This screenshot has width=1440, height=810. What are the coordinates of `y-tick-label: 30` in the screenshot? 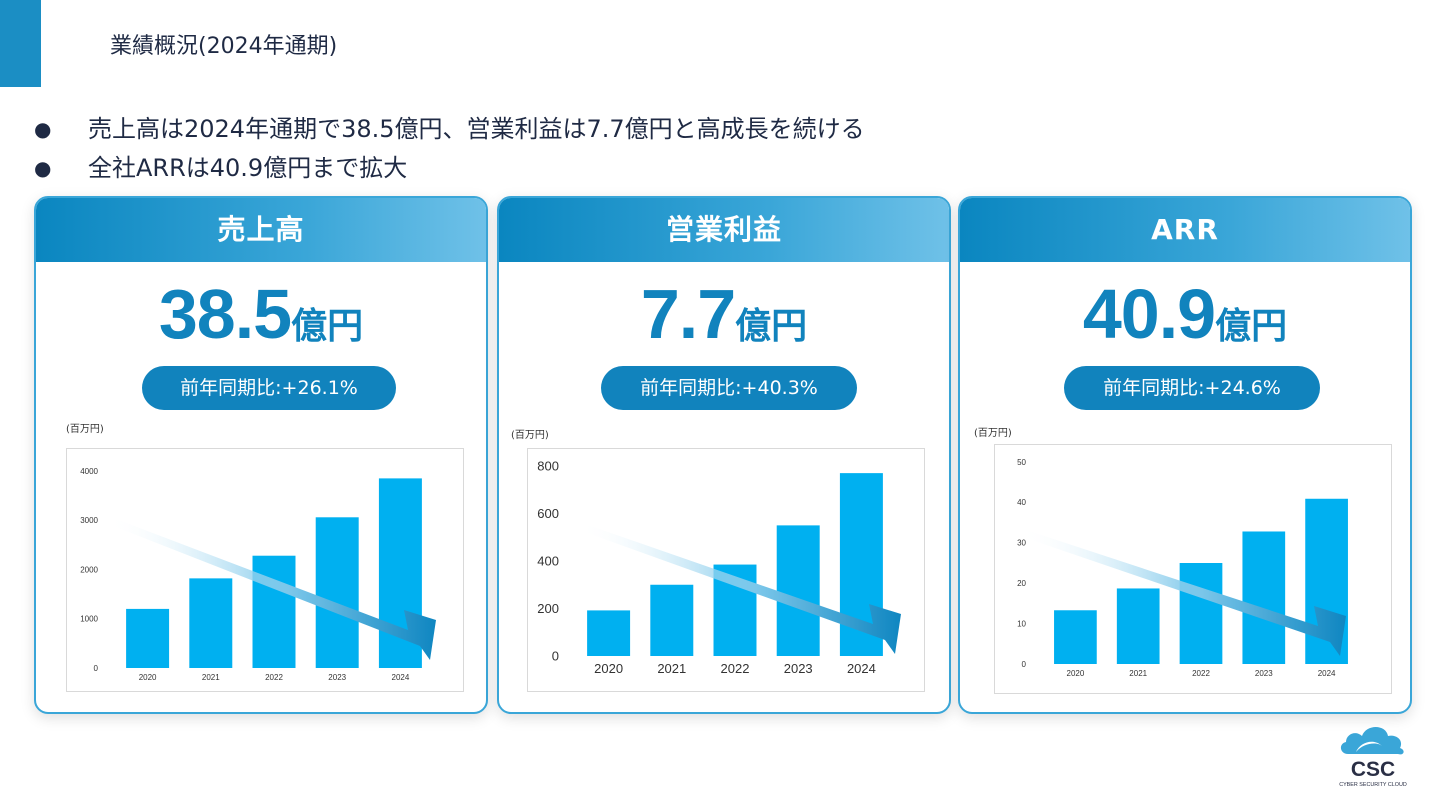 It's located at (1021, 543).